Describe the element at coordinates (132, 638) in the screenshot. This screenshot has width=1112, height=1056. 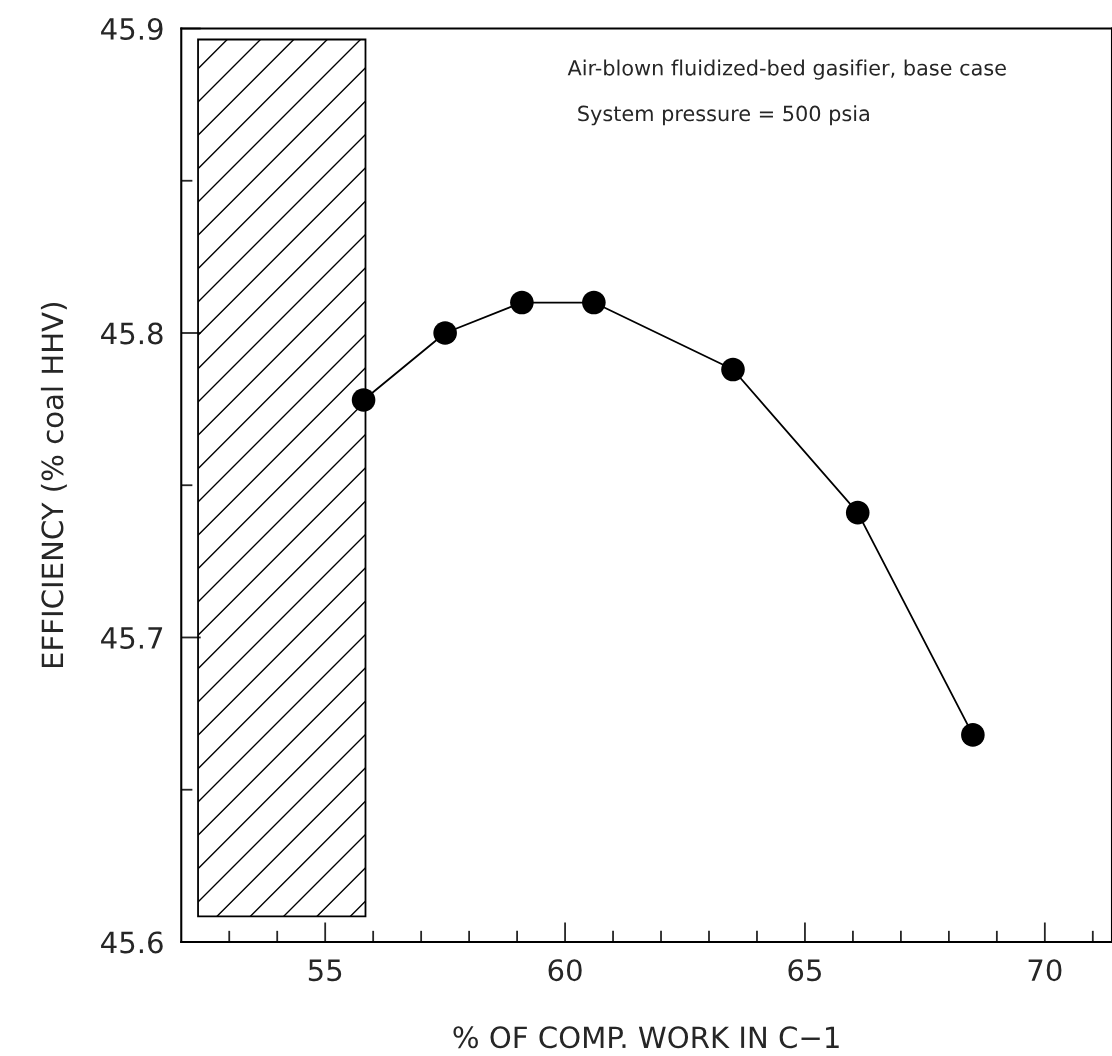
I see `y-tick-label: 45.7` at that location.